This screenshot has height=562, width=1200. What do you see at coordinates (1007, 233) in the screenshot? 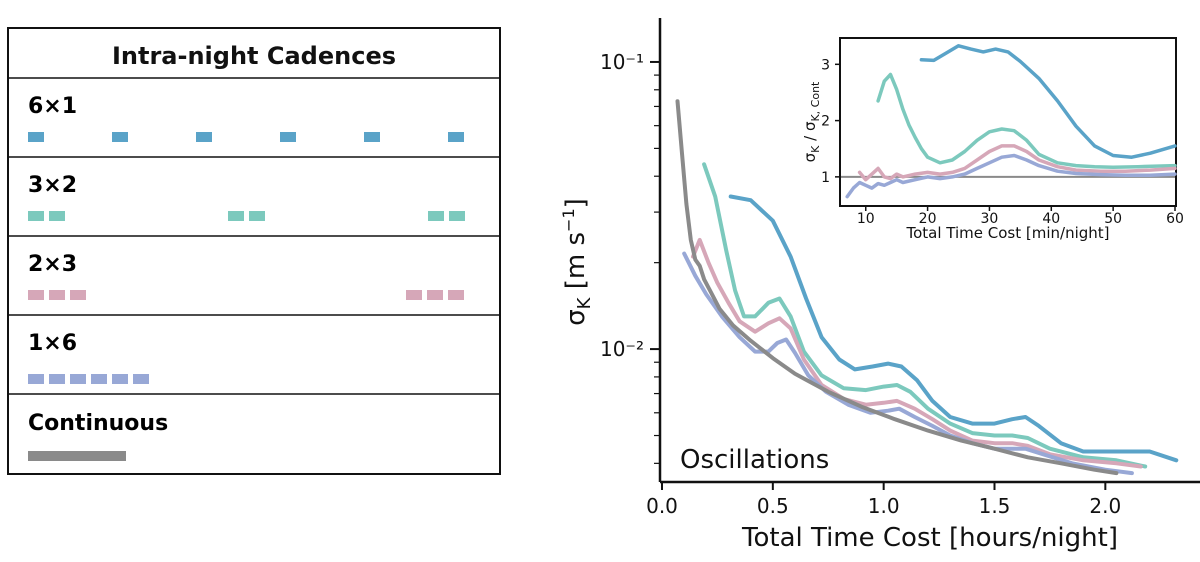
I see `inset-x-axis-label: Total Time Cost [min/night]` at bounding box center [1007, 233].